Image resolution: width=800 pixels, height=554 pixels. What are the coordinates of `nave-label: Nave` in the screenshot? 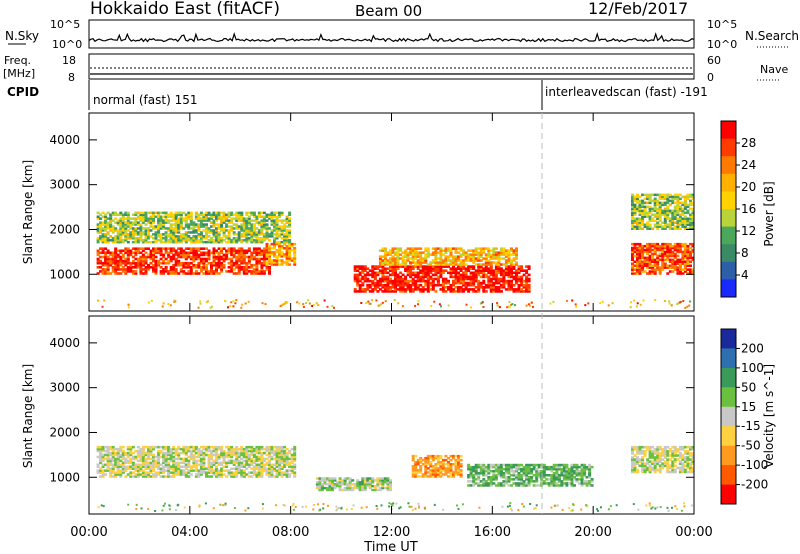 It's located at (774, 69).